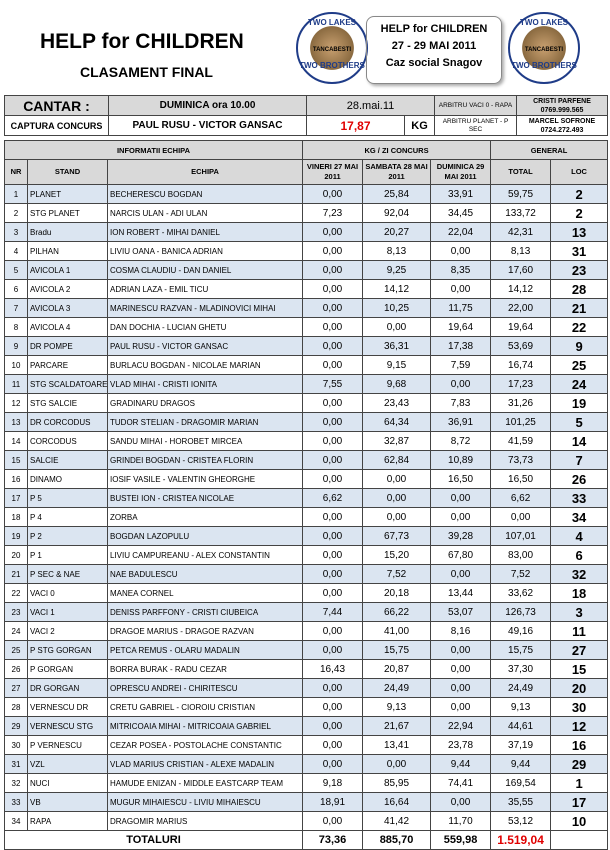 The image size is (610, 850). I want to click on cell: 15, so click(16, 460).